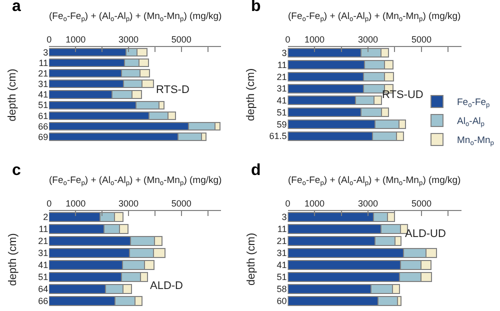  What do you see at coordinates (471, 122) in the screenshot?
I see `legend-label: Al$_{o}$-Al$_{p}$` at bounding box center [471, 122].